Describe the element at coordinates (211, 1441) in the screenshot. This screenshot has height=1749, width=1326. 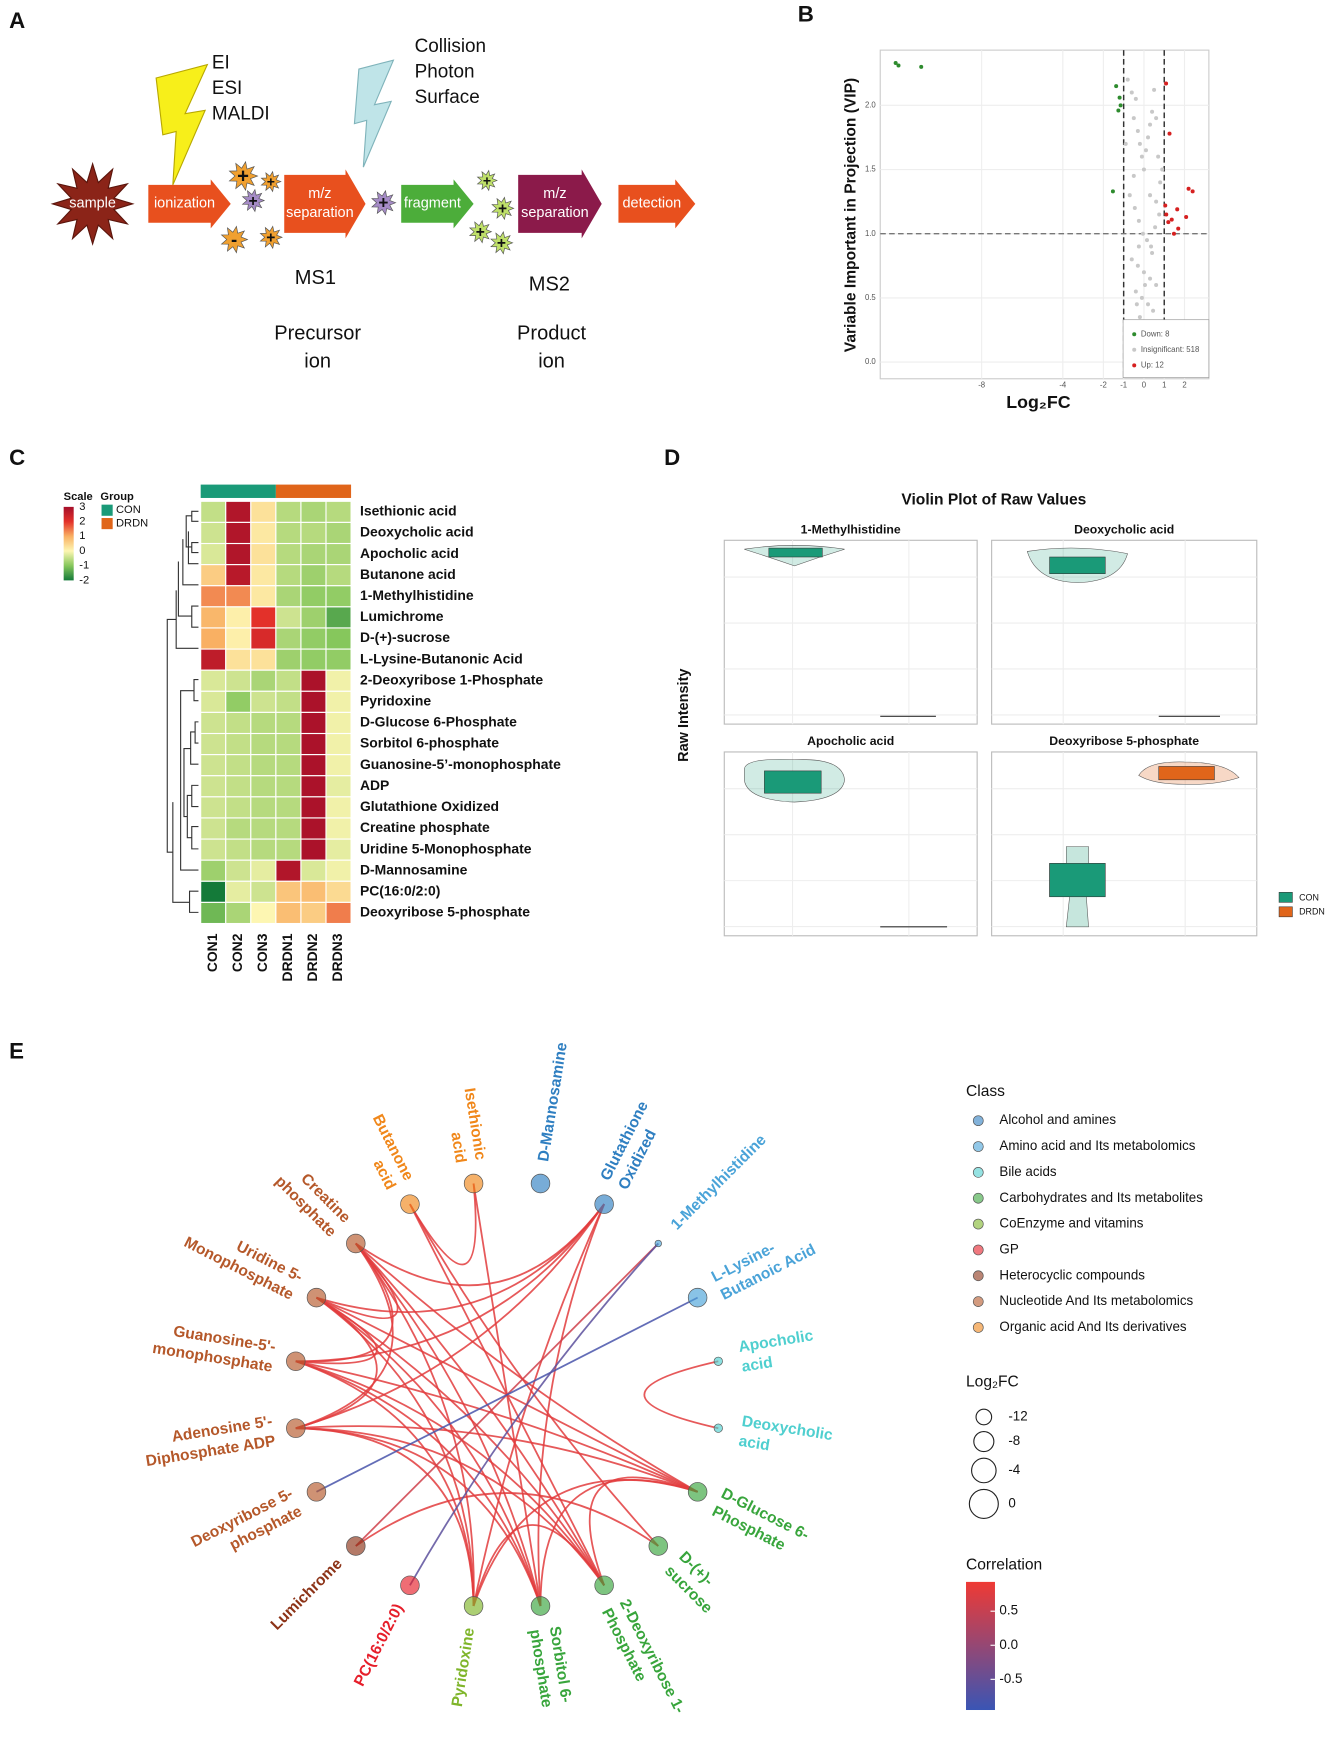
I see `node-label: Adenosine 5'-Diphosphate ADP` at that location.